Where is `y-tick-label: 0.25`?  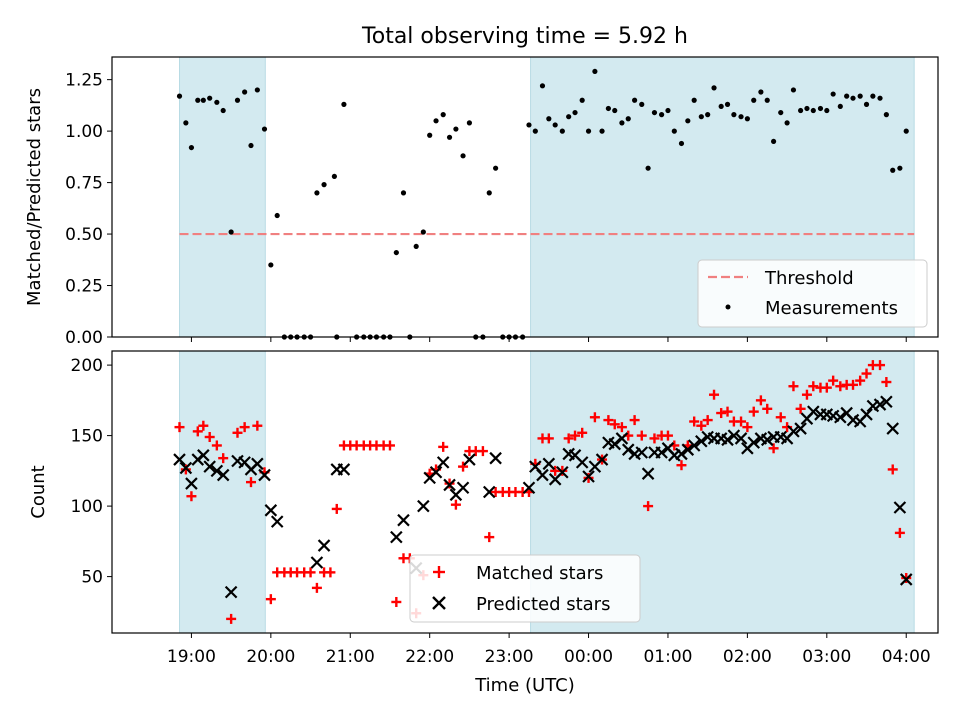
y-tick-label: 0.25 is located at coordinates (84, 287).